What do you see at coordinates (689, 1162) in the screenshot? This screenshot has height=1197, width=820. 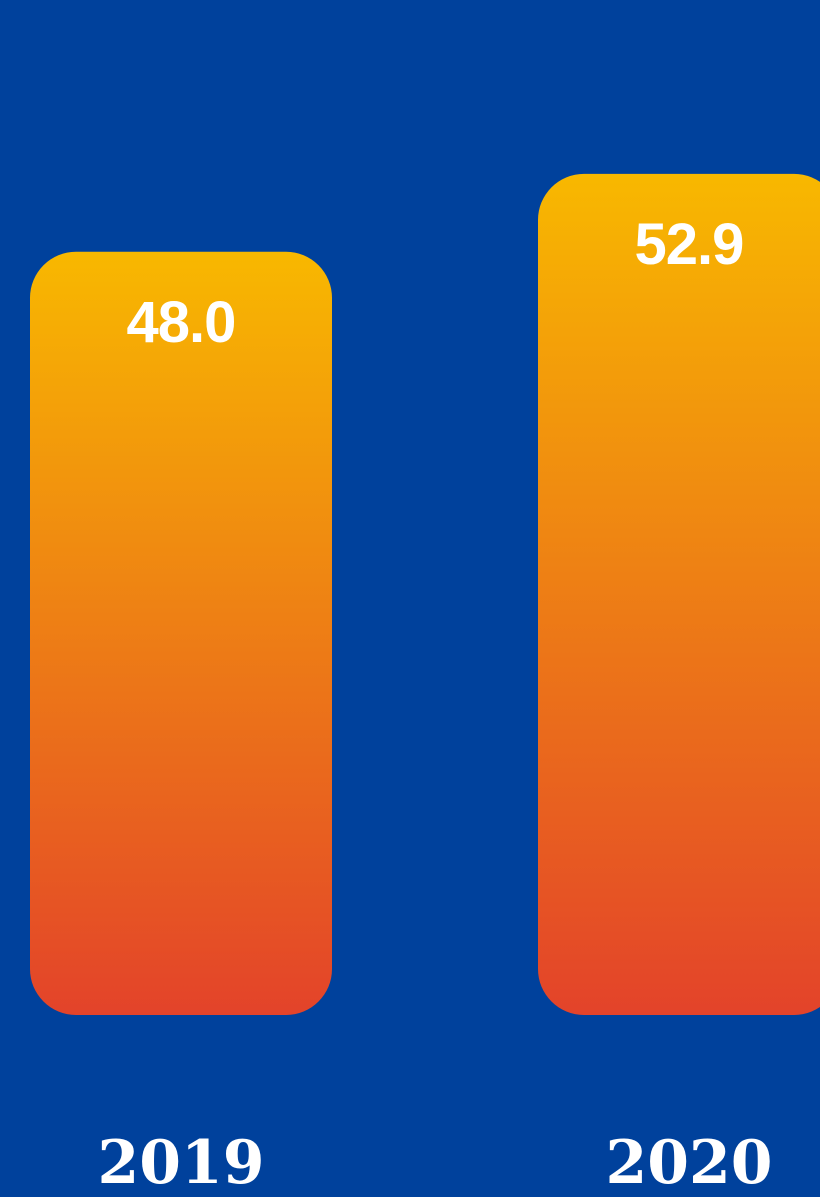 I see `category-label-2020: 2020` at bounding box center [689, 1162].